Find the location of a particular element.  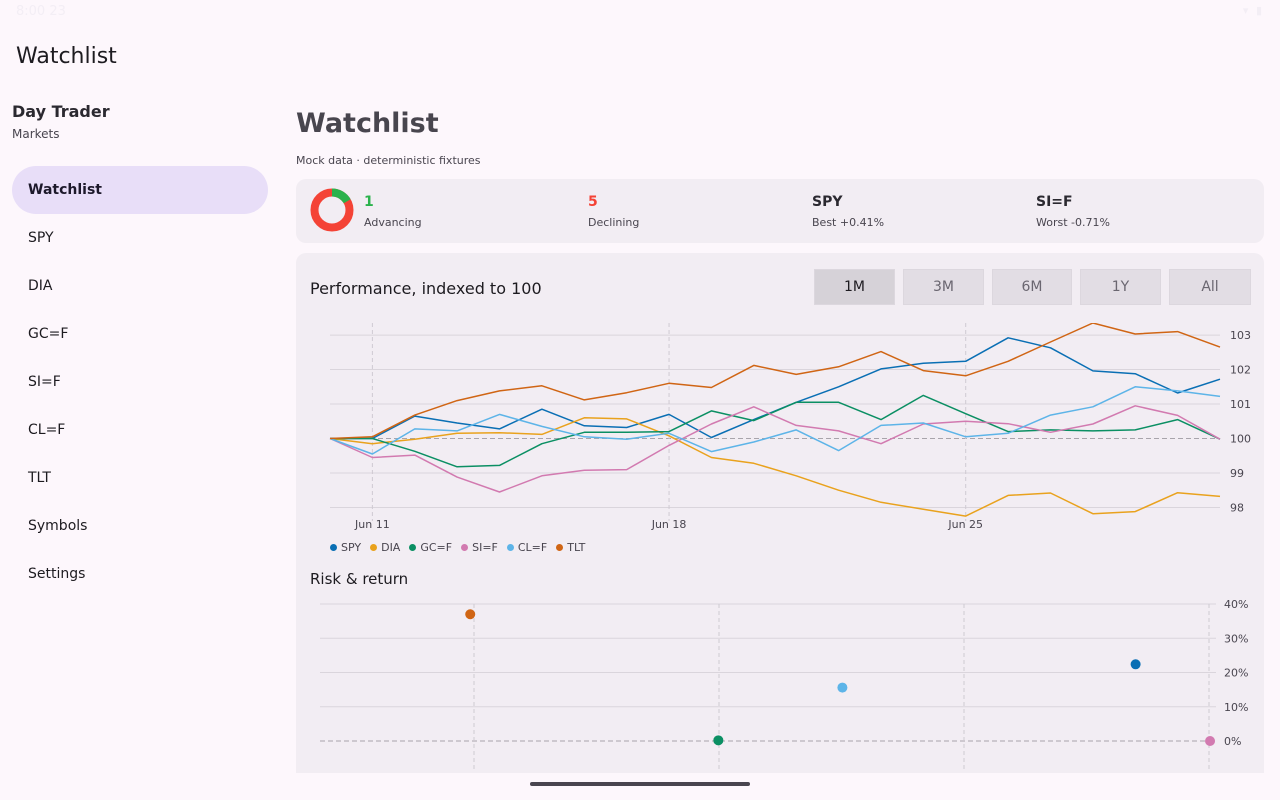

performance-title: Performance, indexed to 100 is located at coordinates (426, 288).